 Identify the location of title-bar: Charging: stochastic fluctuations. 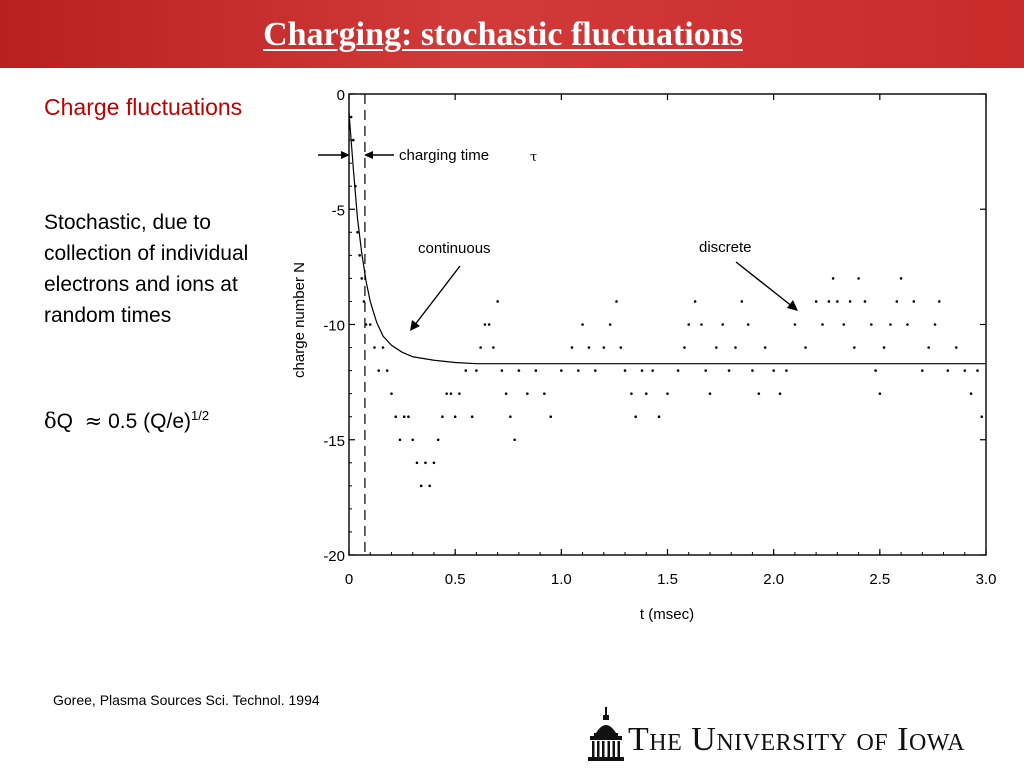
(512, 34).